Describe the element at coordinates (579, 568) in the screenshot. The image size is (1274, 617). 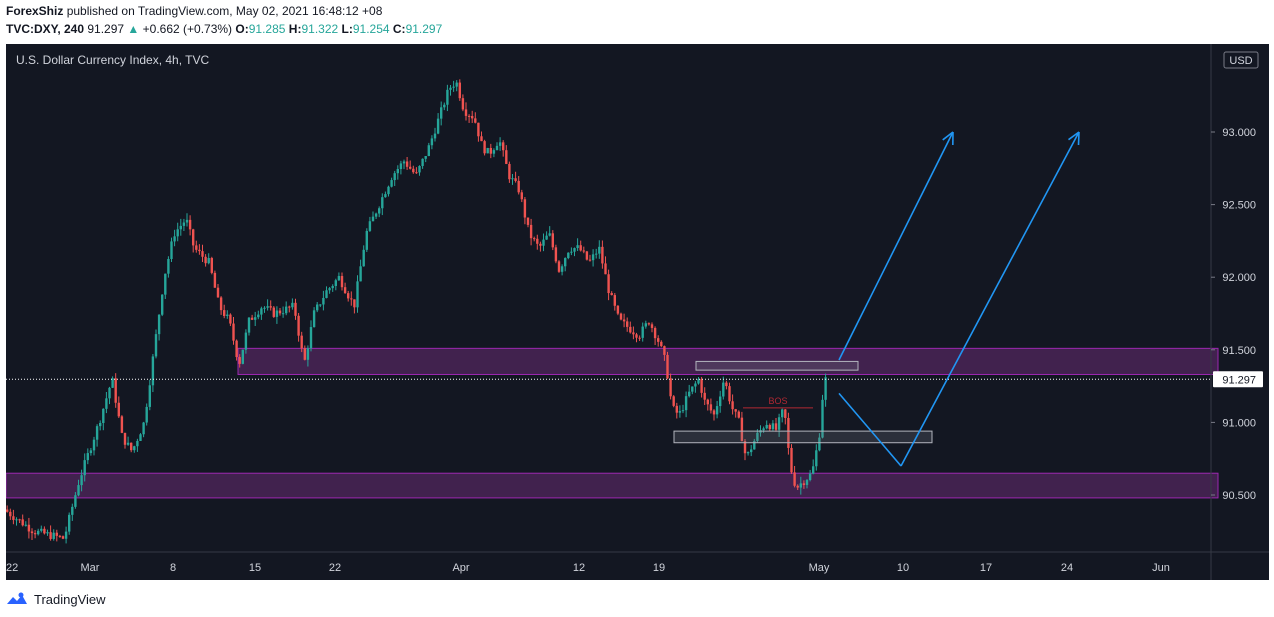
I see `x-tick-label: 12` at that location.